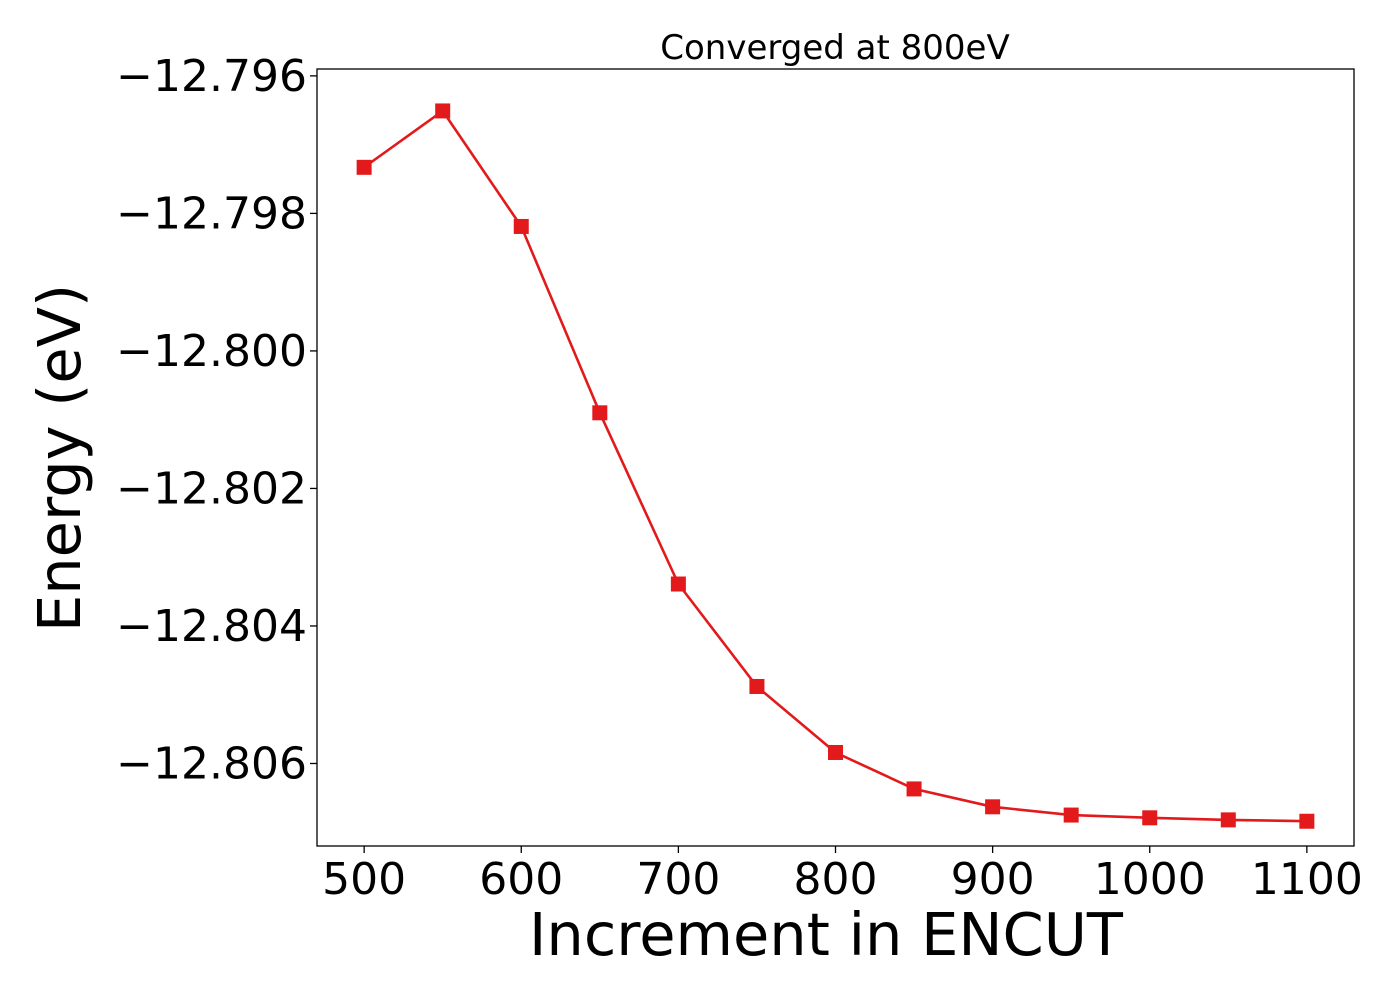  What do you see at coordinates (521, 879) in the screenshot?
I see `x-tick-label: 600` at bounding box center [521, 879].